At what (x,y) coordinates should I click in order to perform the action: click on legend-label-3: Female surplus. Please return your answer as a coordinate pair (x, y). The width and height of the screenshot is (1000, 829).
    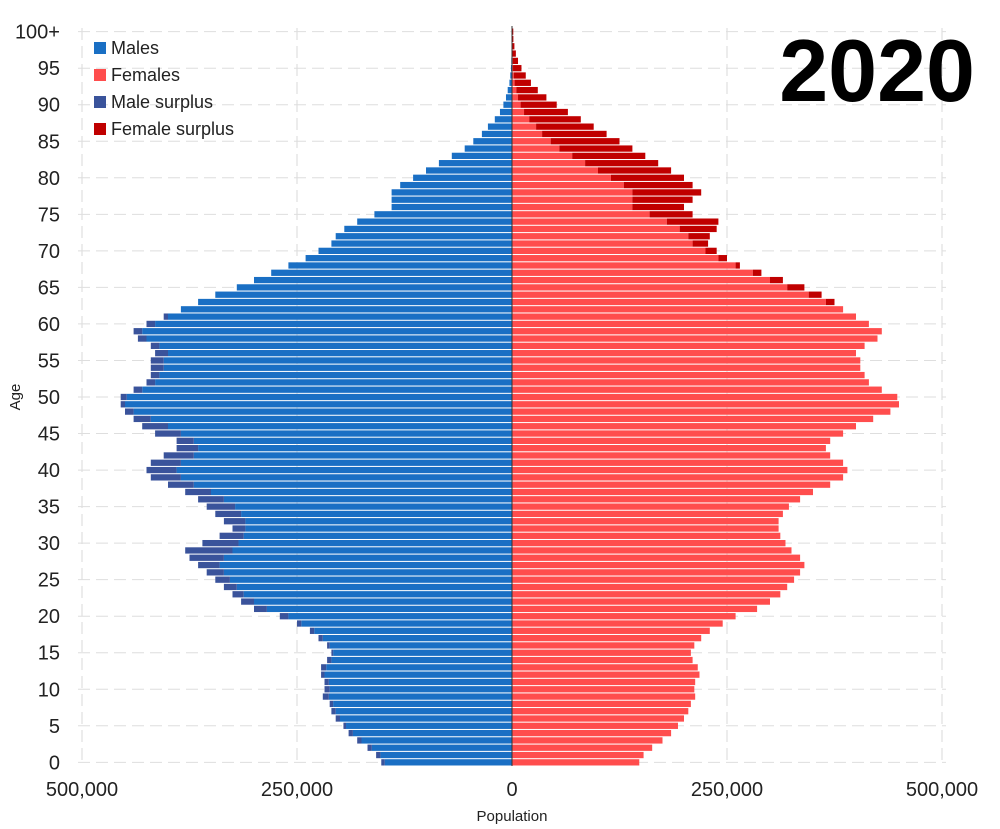
    Looking at the image, I should click on (172, 129).